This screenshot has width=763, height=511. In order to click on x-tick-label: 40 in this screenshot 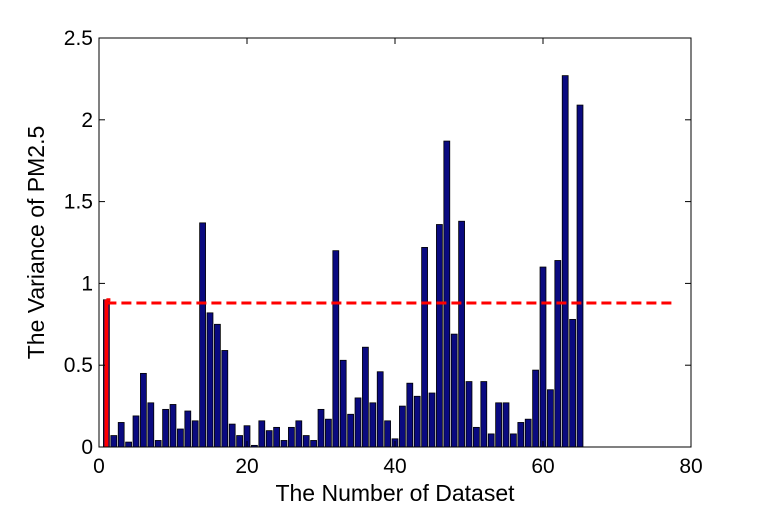, I will do `click(394, 466)`.